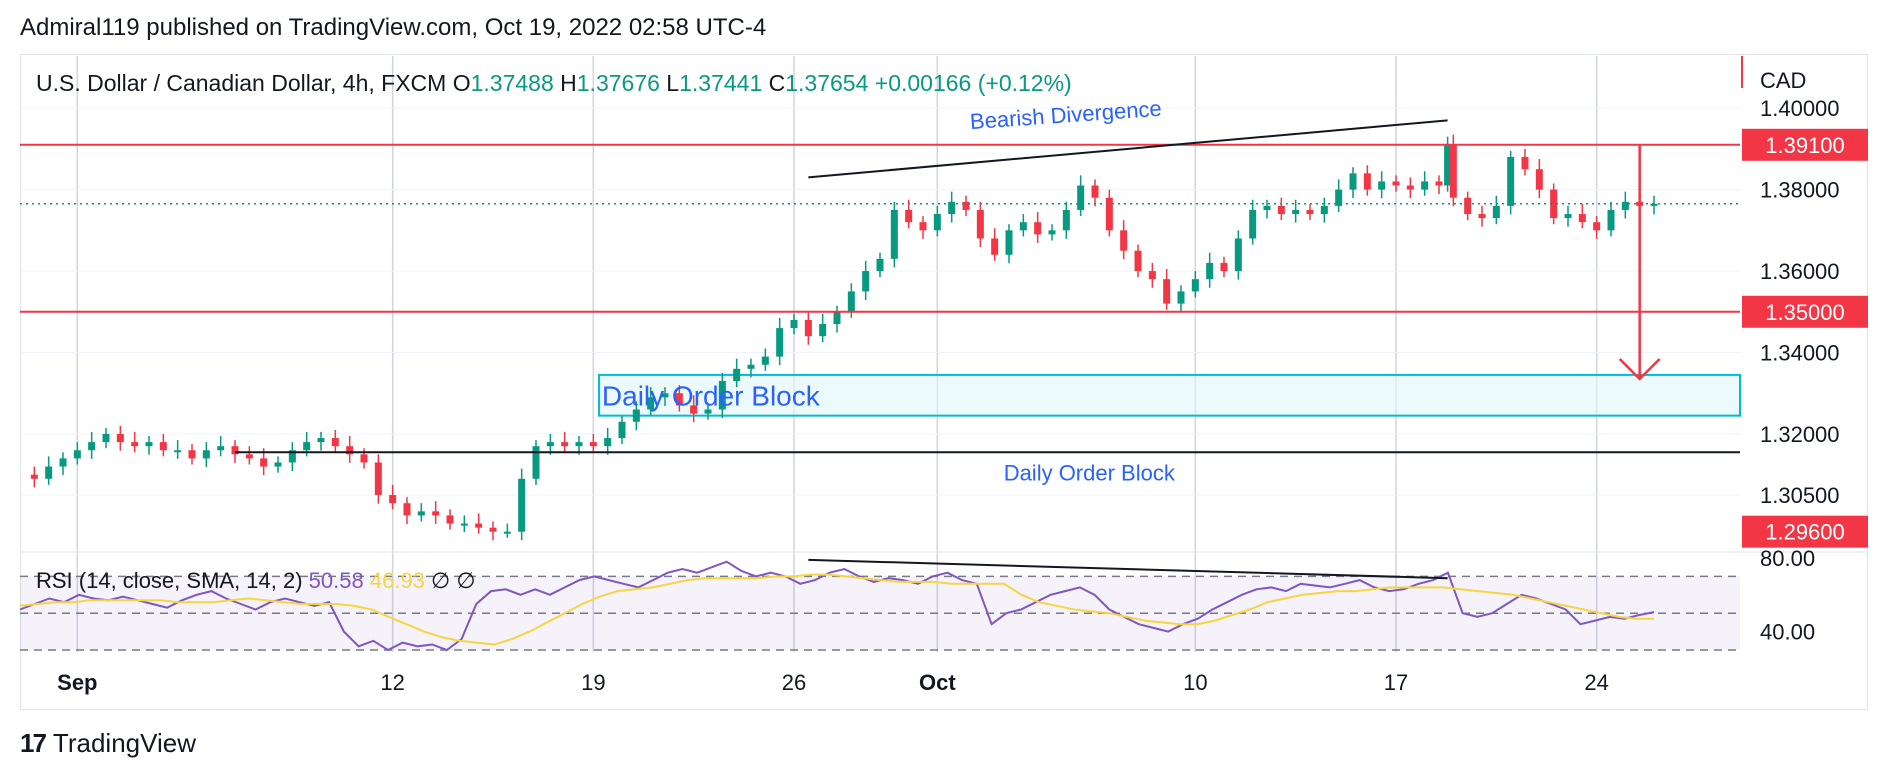 This screenshot has height=778, width=1888. I want to click on x-tick-label: 17, so click(1396, 682).